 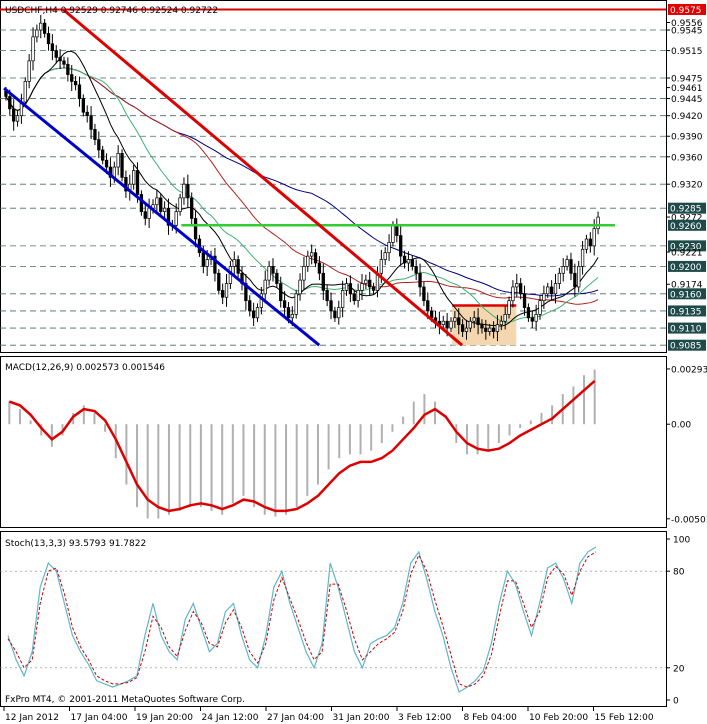 I want to click on price-axis-label: 0.9160, so click(x=686, y=295).